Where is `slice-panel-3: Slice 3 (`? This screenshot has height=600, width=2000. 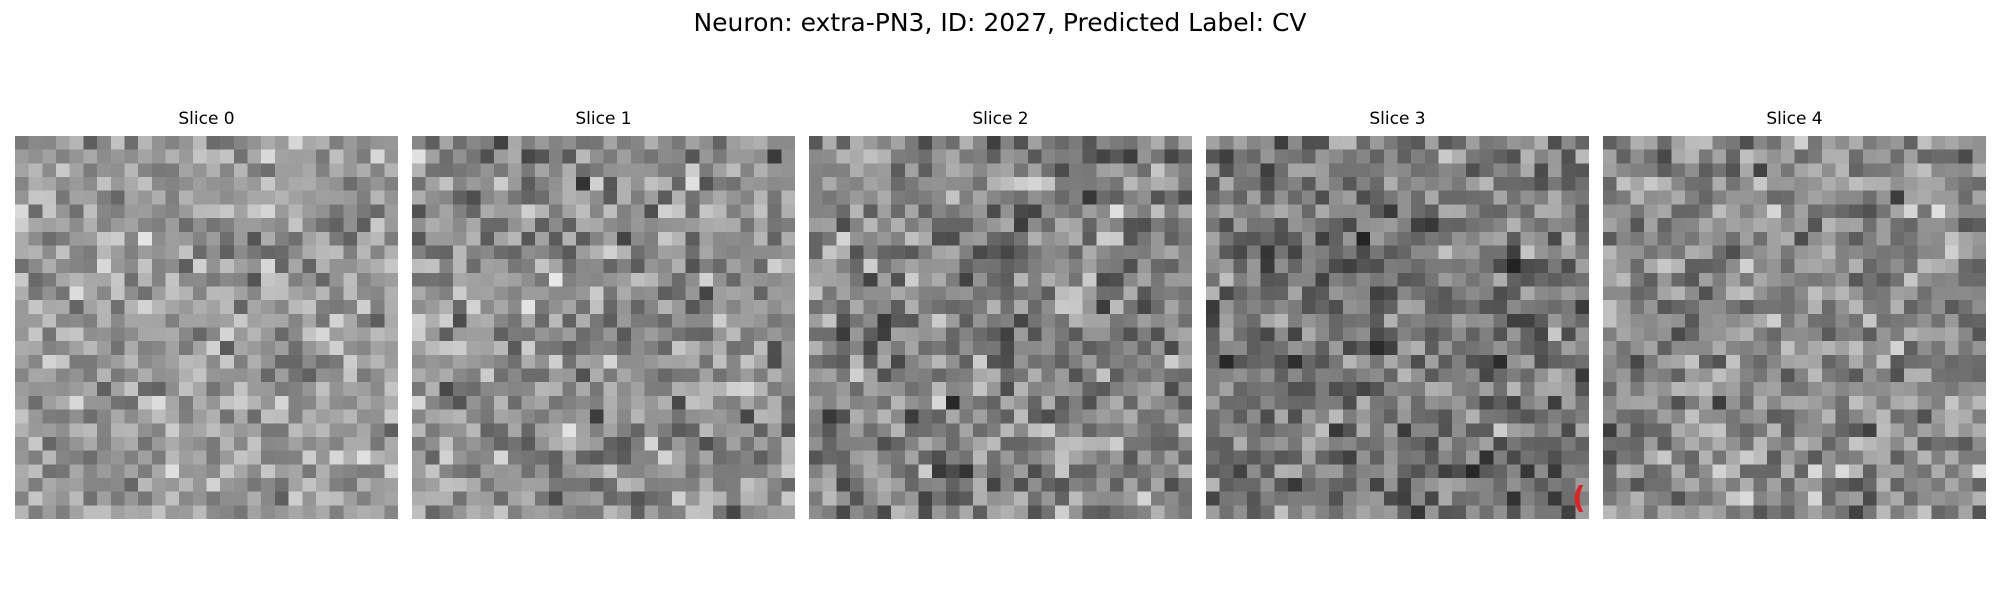
slice-panel-3: Slice 3 ( is located at coordinates (1397, 313).